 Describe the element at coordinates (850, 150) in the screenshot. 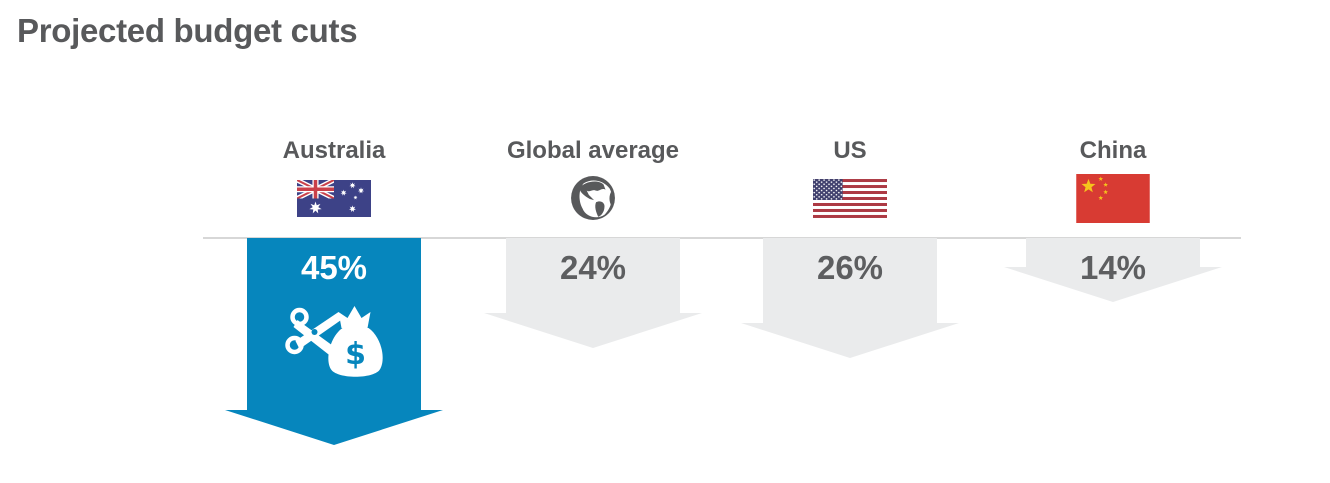

I see `country-label-us: US` at that location.